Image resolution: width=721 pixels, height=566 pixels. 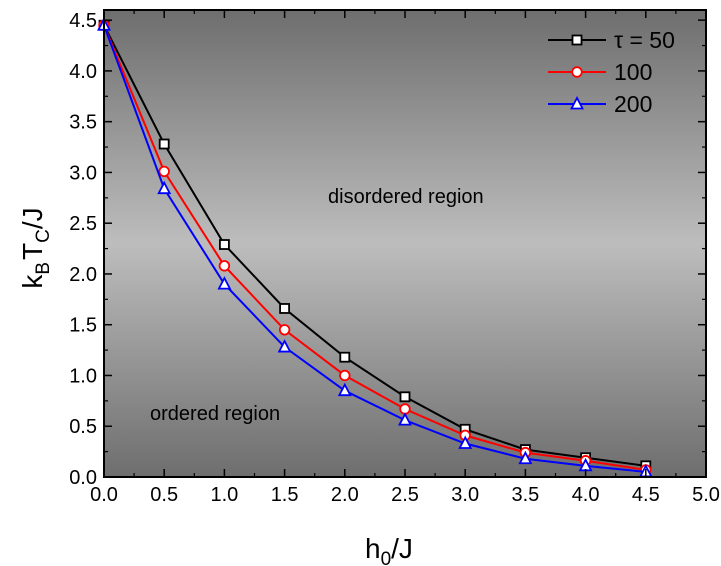 I want to click on legend: τ = 50 100 200, so click(x=611, y=72).